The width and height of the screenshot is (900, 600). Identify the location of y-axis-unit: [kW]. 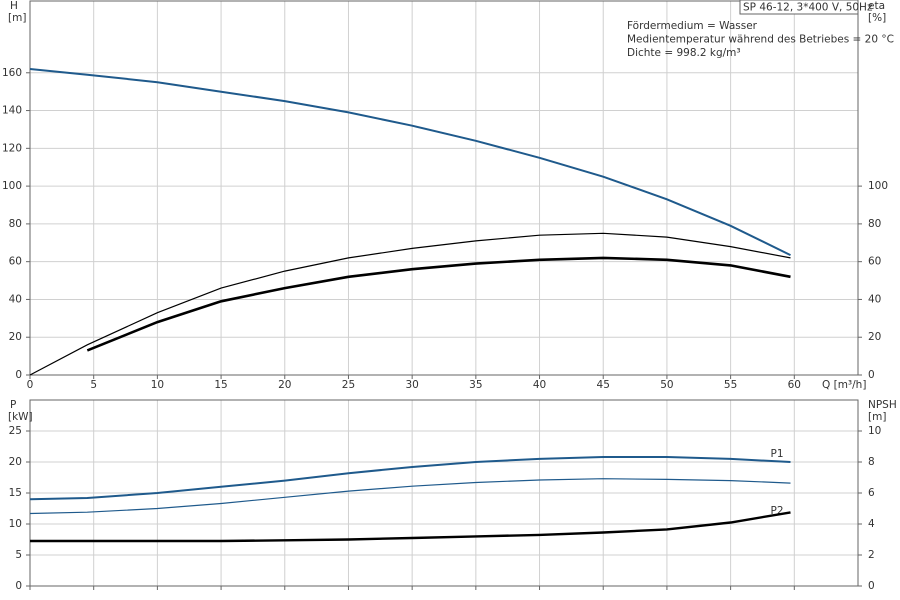
(20, 417).